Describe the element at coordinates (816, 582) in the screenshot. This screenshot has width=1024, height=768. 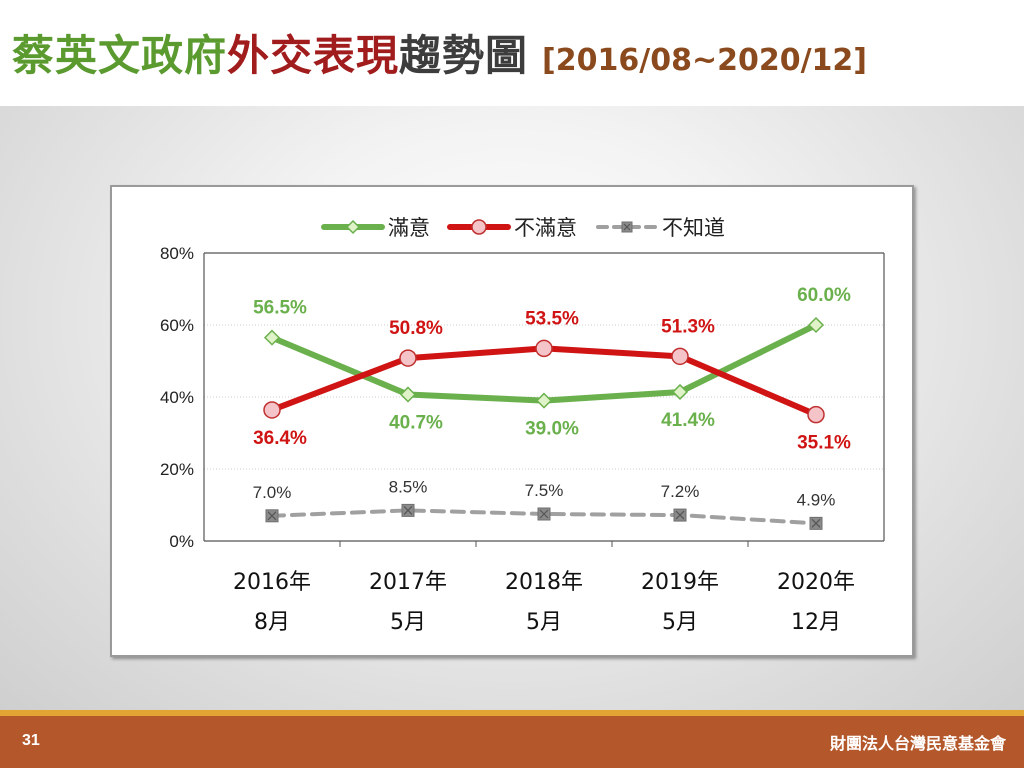
I see `x-tick-label-year: 2020年` at that location.